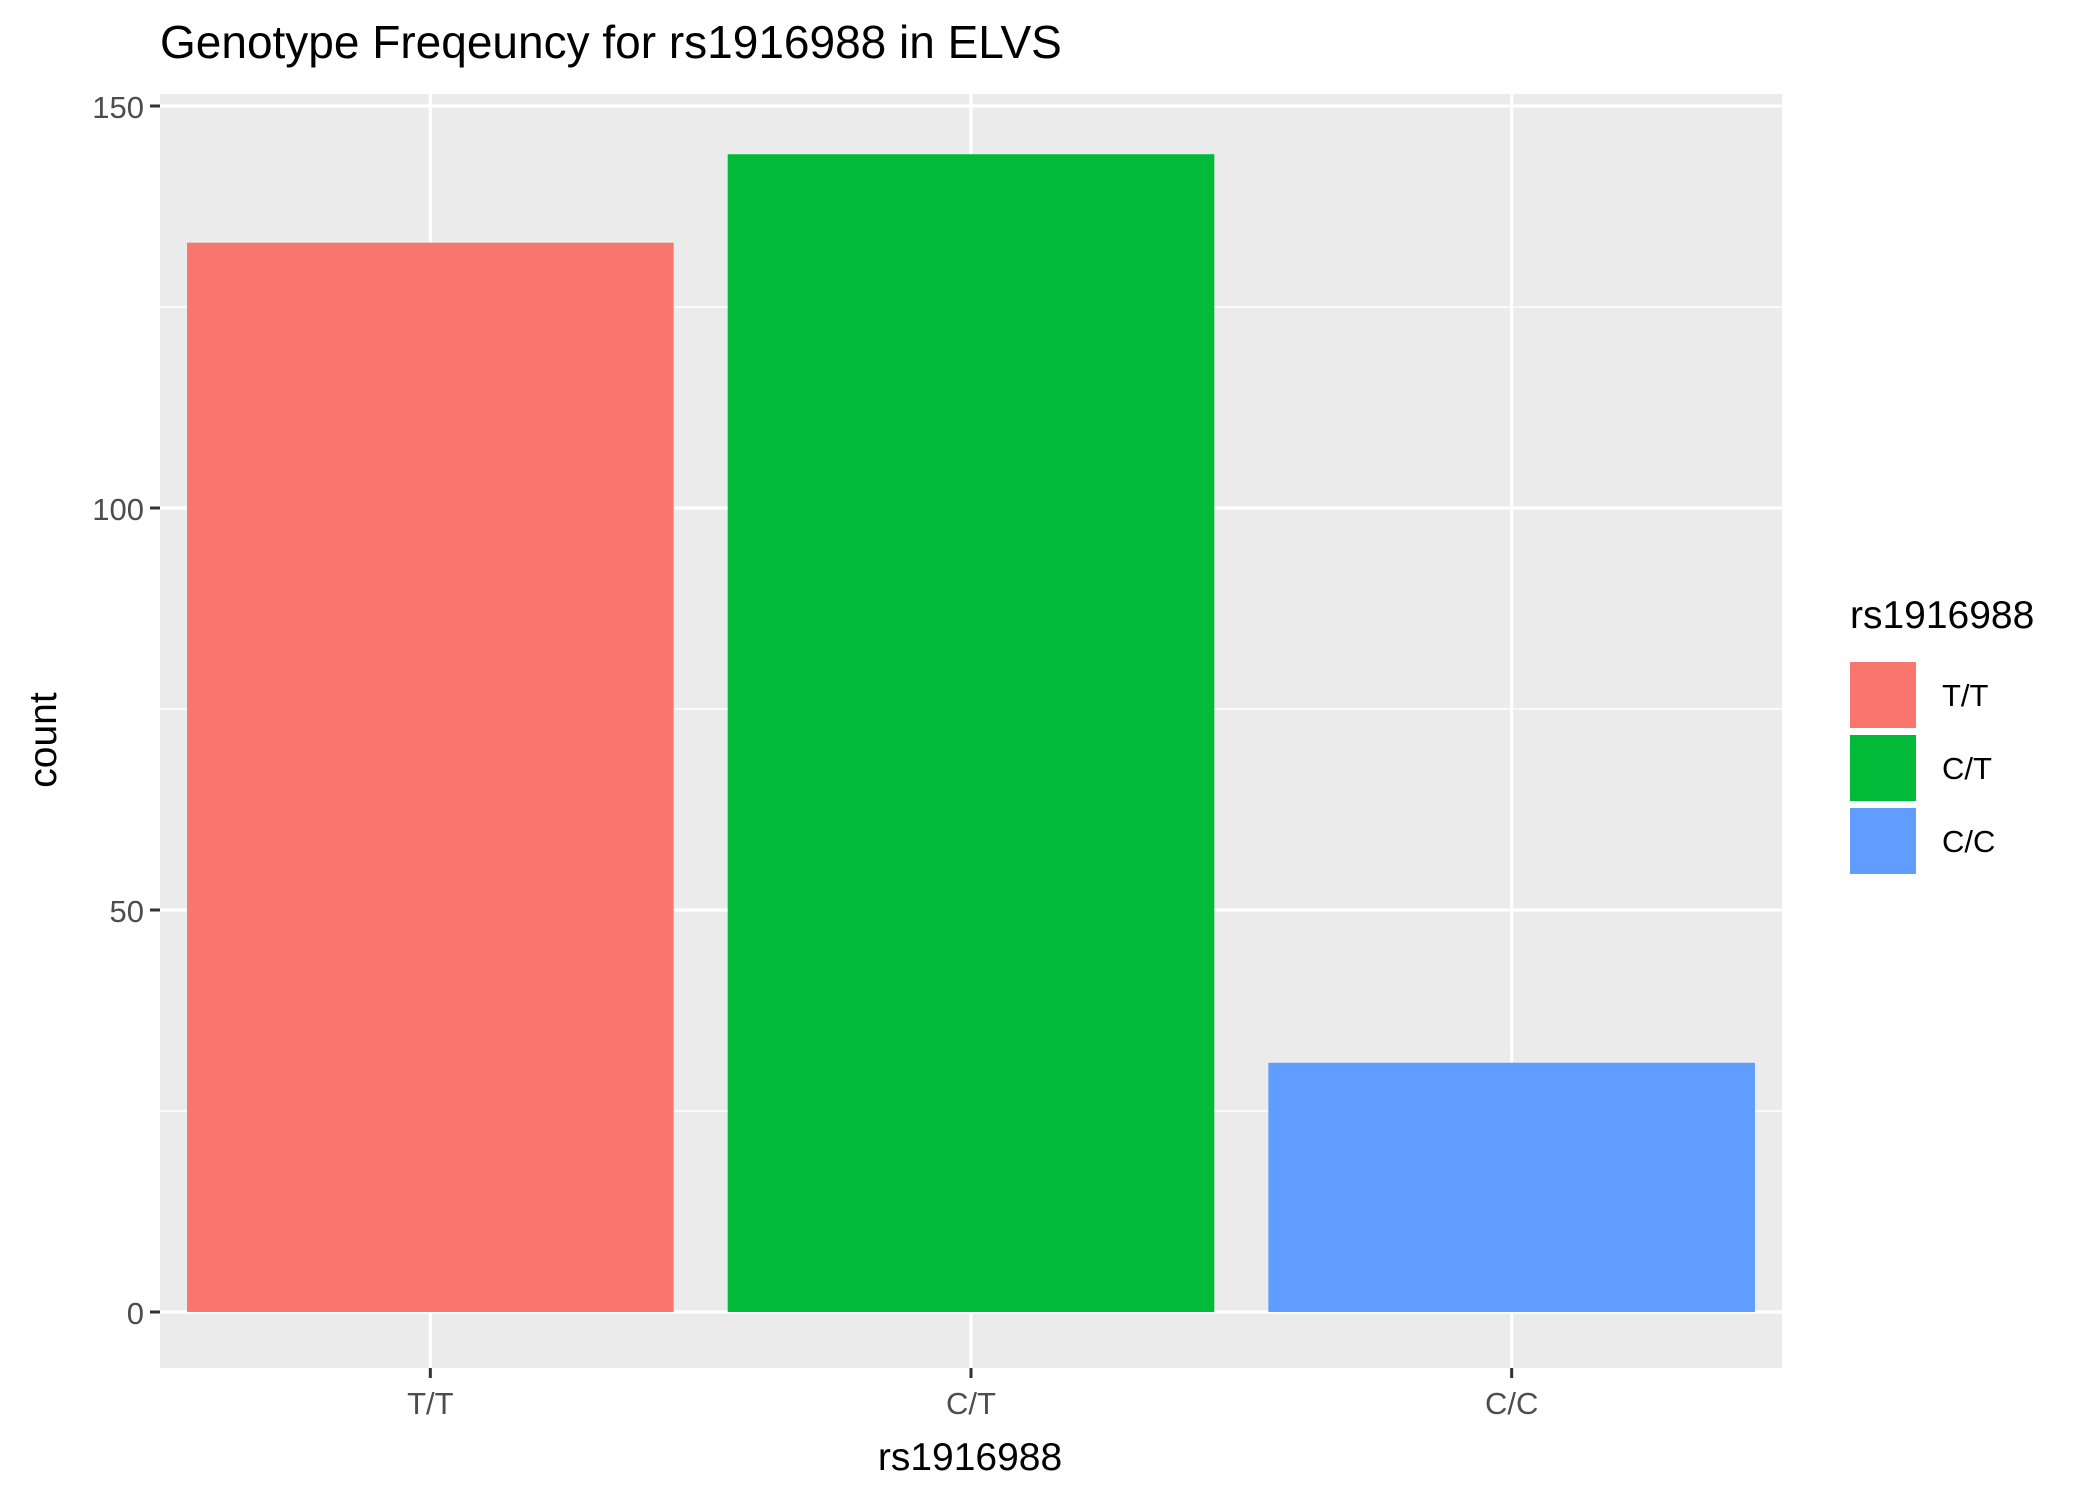 Image resolution: width=2100 pixels, height=1499 pixels. Describe the element at coordinates (1942, 734) in the screenshot. I see `legend: rs1916988 T/T C/T C/C` at that location.